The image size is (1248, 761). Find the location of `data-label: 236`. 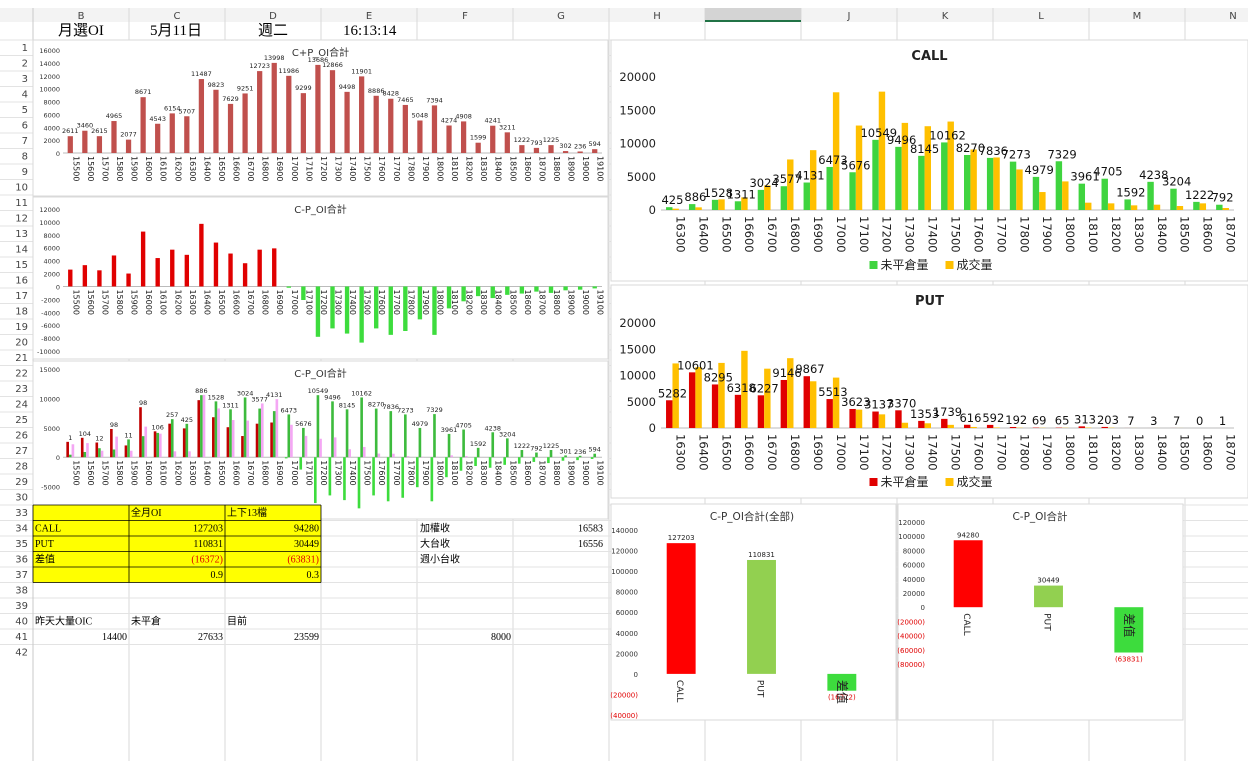

data-label: 236 is located at coordinates (580, 146).